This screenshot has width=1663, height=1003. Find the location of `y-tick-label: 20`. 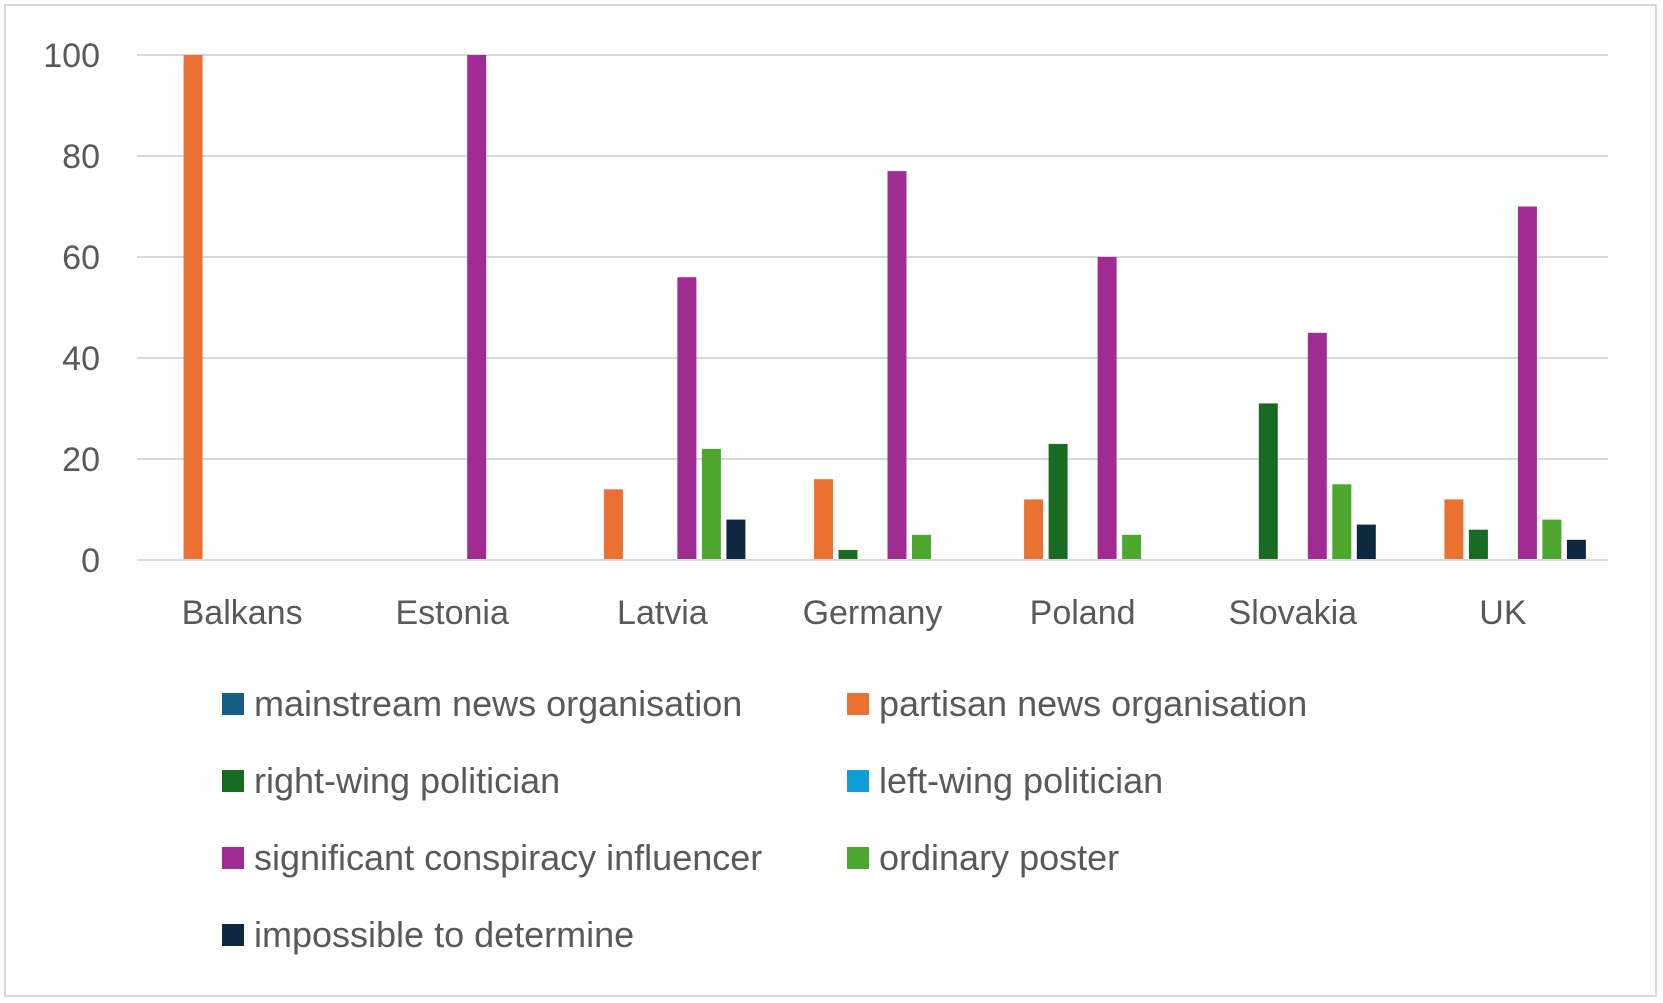

y-tick-label: 20 is located at coordinates (81, 460).